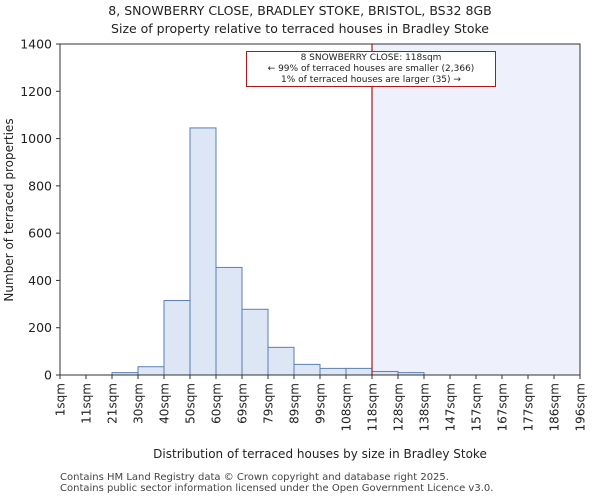 This screenshot has width=600, height=500. I want to click on x-tick-label-11sqm: 11sqm, so click(87, 403).